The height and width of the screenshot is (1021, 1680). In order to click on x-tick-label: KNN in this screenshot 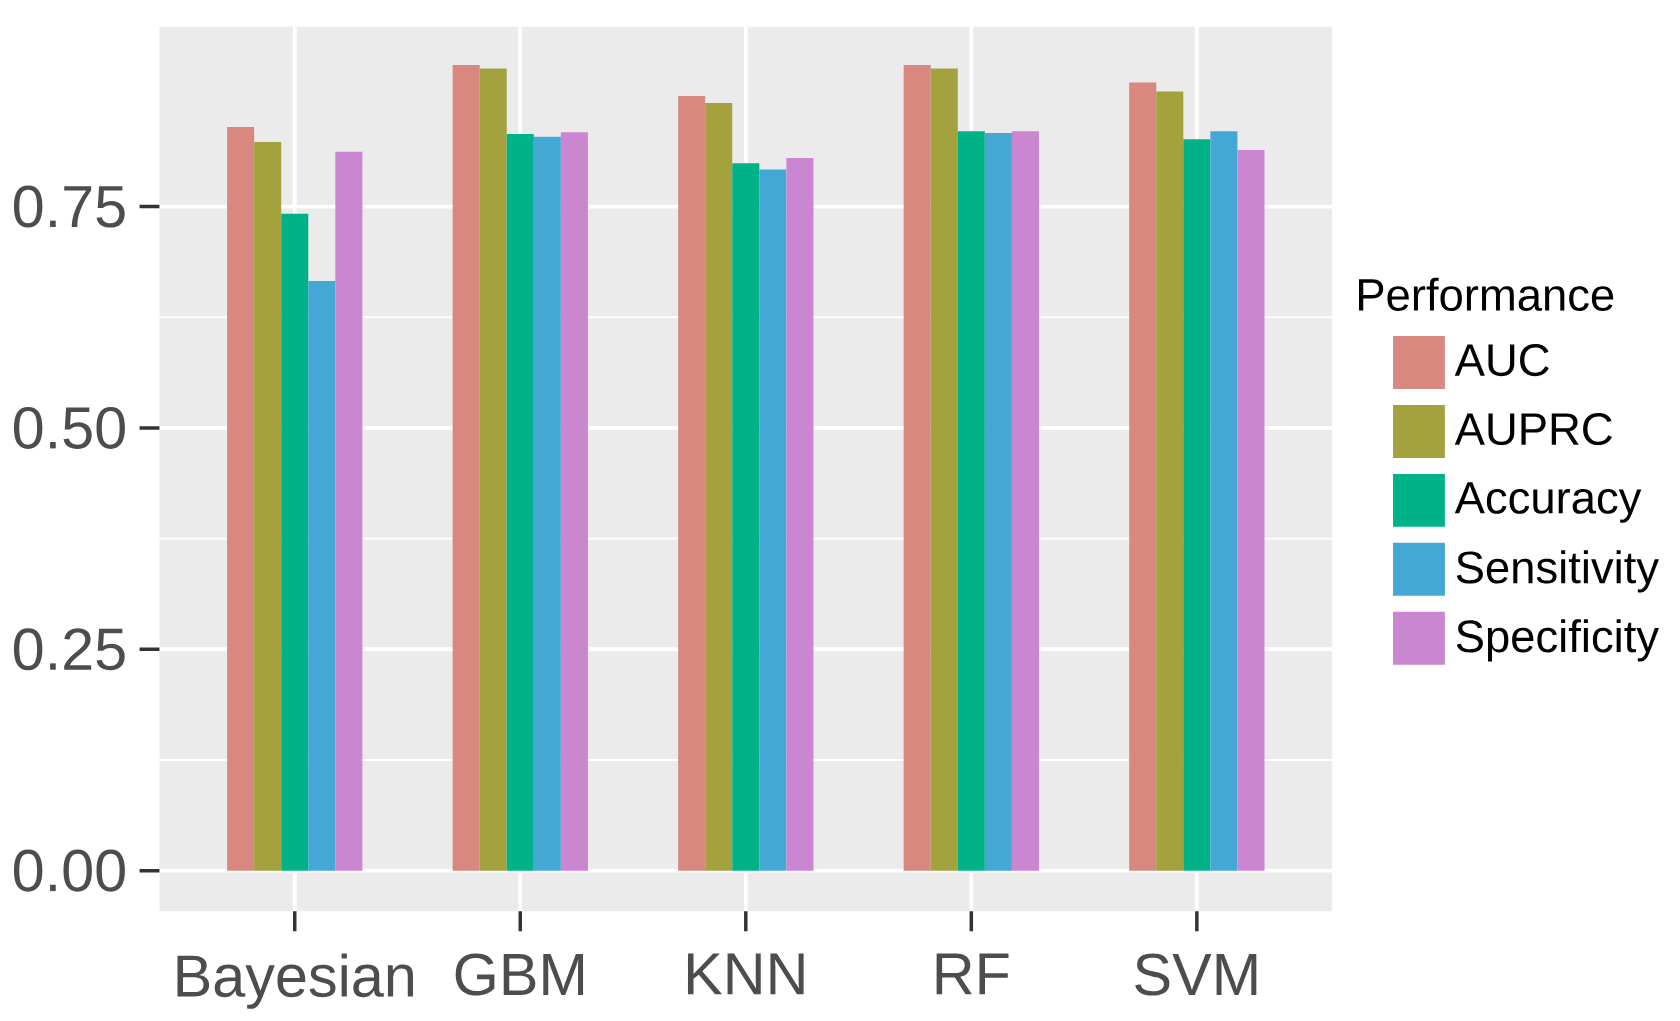, I will do `click(745, 974)`.